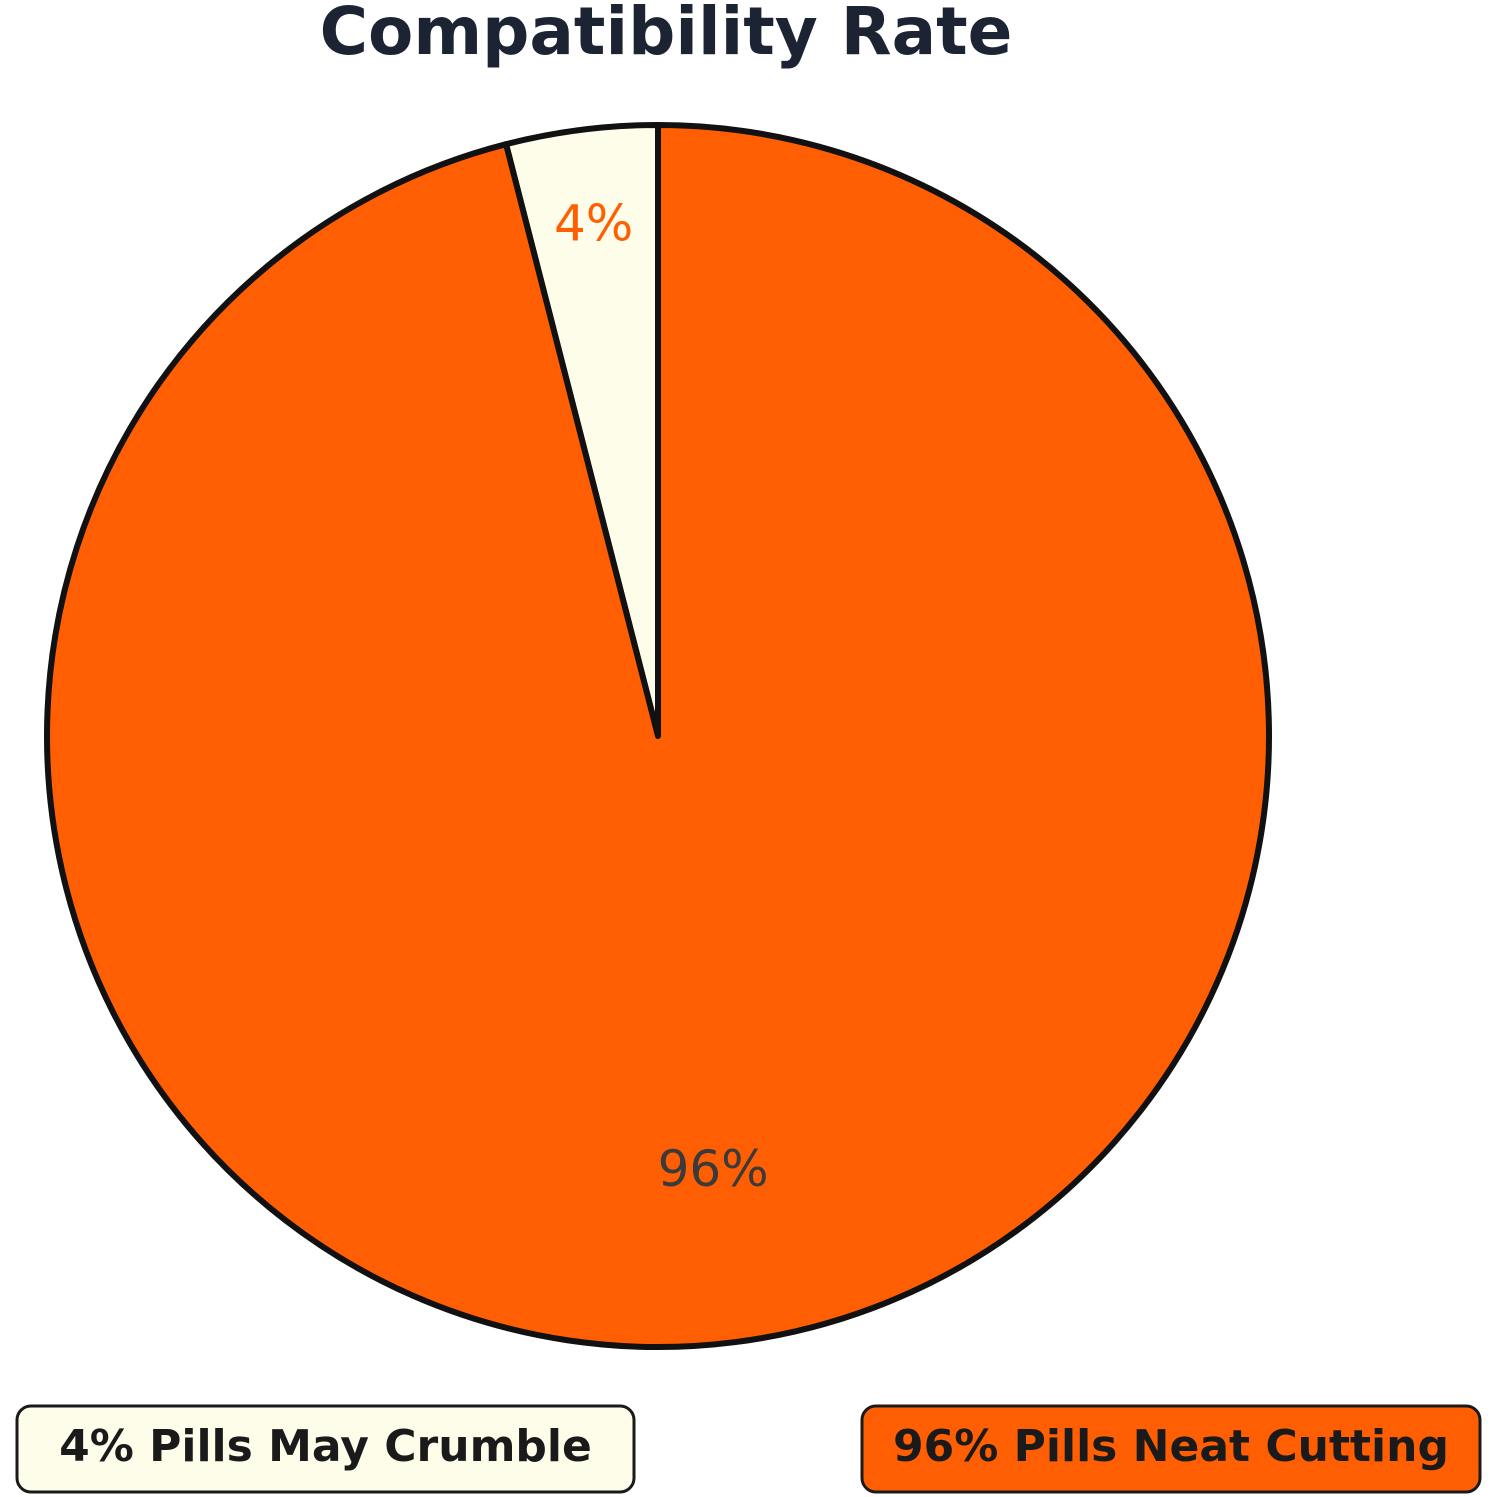  Describe the element at coordinates (713, 1169) in the screenshot. I see `slice-label: 96%` at that location.